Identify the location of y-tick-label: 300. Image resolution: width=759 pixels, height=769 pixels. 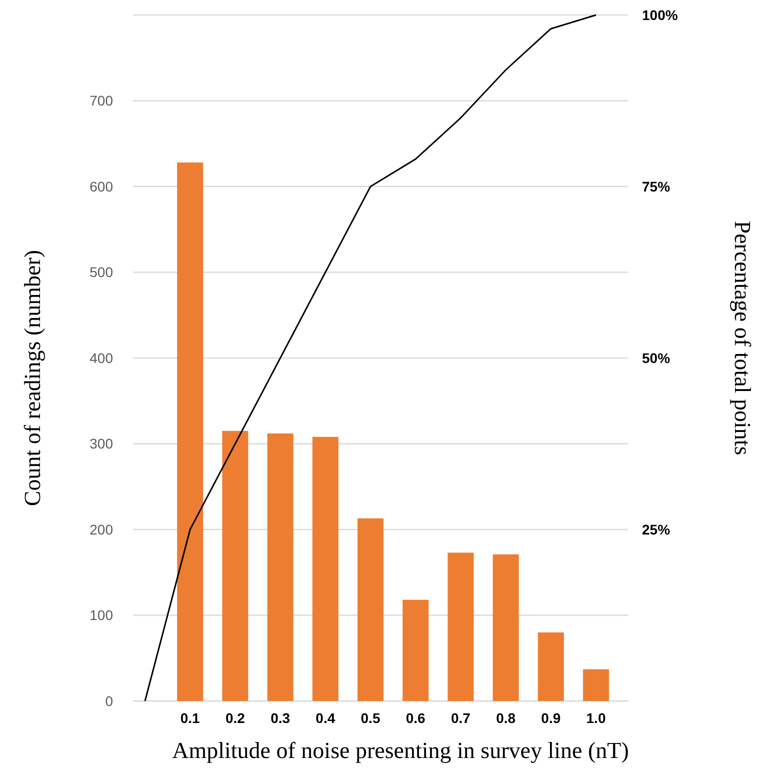
(102, 444).